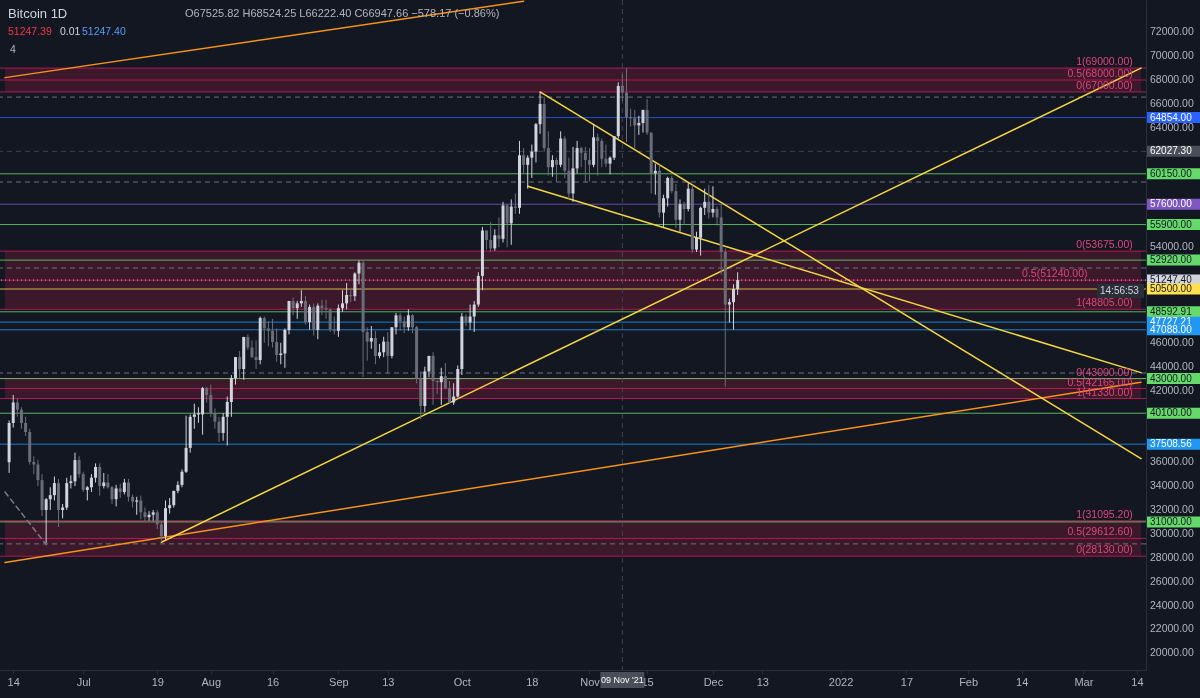 This screenshot has width=1200, height=698. I want to click on text: Bitcoin 1D, so click(38, 13).